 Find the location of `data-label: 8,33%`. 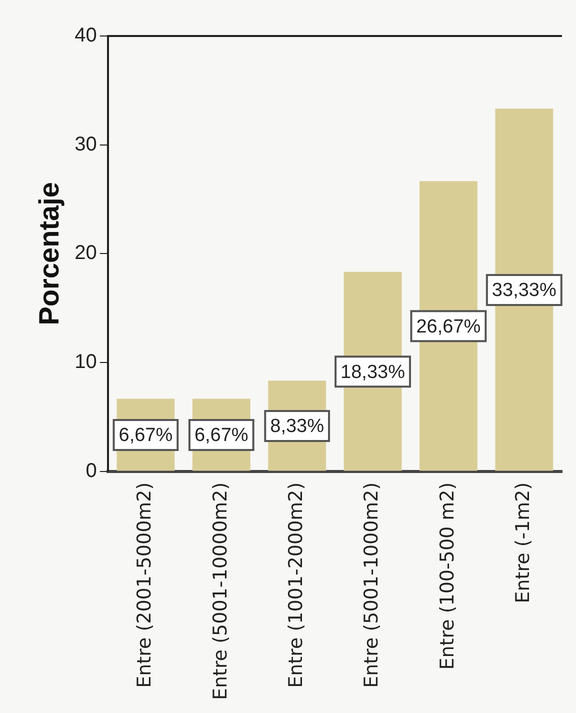

data-label: 8,33% is located at coordinates (297, 427).